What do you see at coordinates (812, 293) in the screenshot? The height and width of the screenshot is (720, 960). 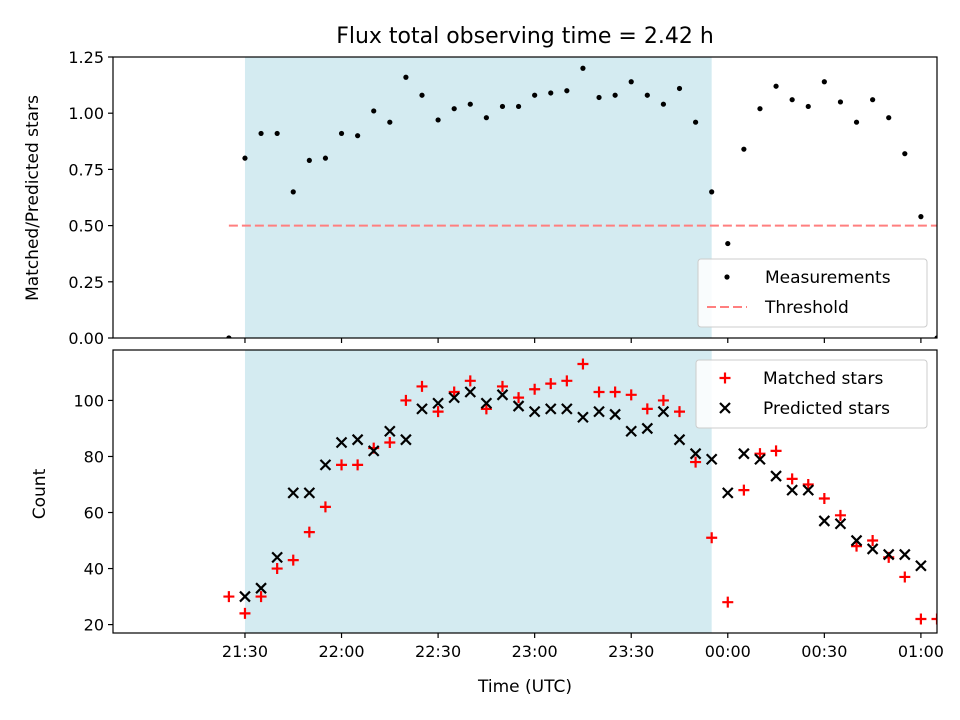 I see `legend: Measurements Threshold` at bounding box center [812, 293].